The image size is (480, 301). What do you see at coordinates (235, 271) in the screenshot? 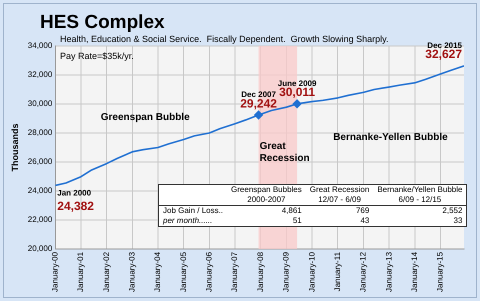
I see `x-tick-label: January-07` at bounding box center [235, 271].